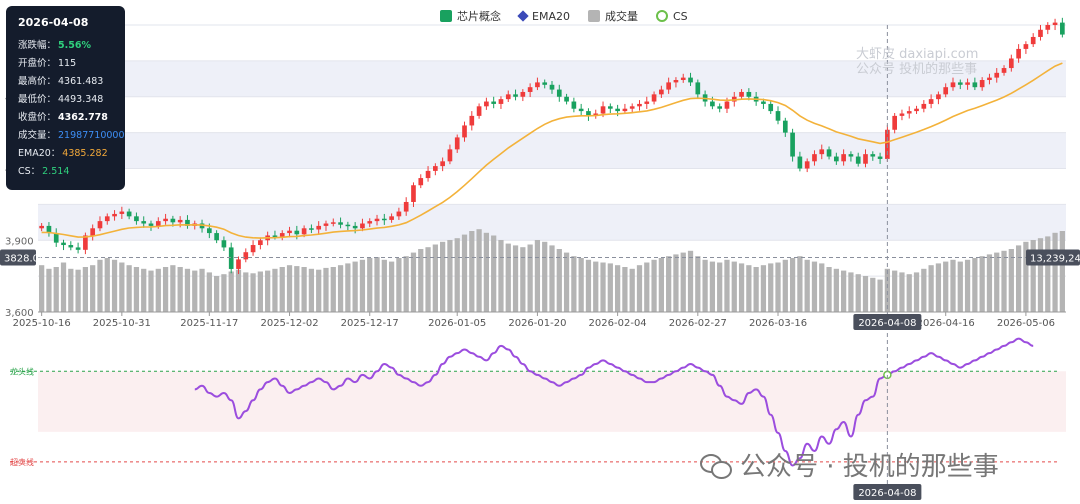  Describe the element at coordinates (552, 222) in the screenshot. I see `band` at that location.